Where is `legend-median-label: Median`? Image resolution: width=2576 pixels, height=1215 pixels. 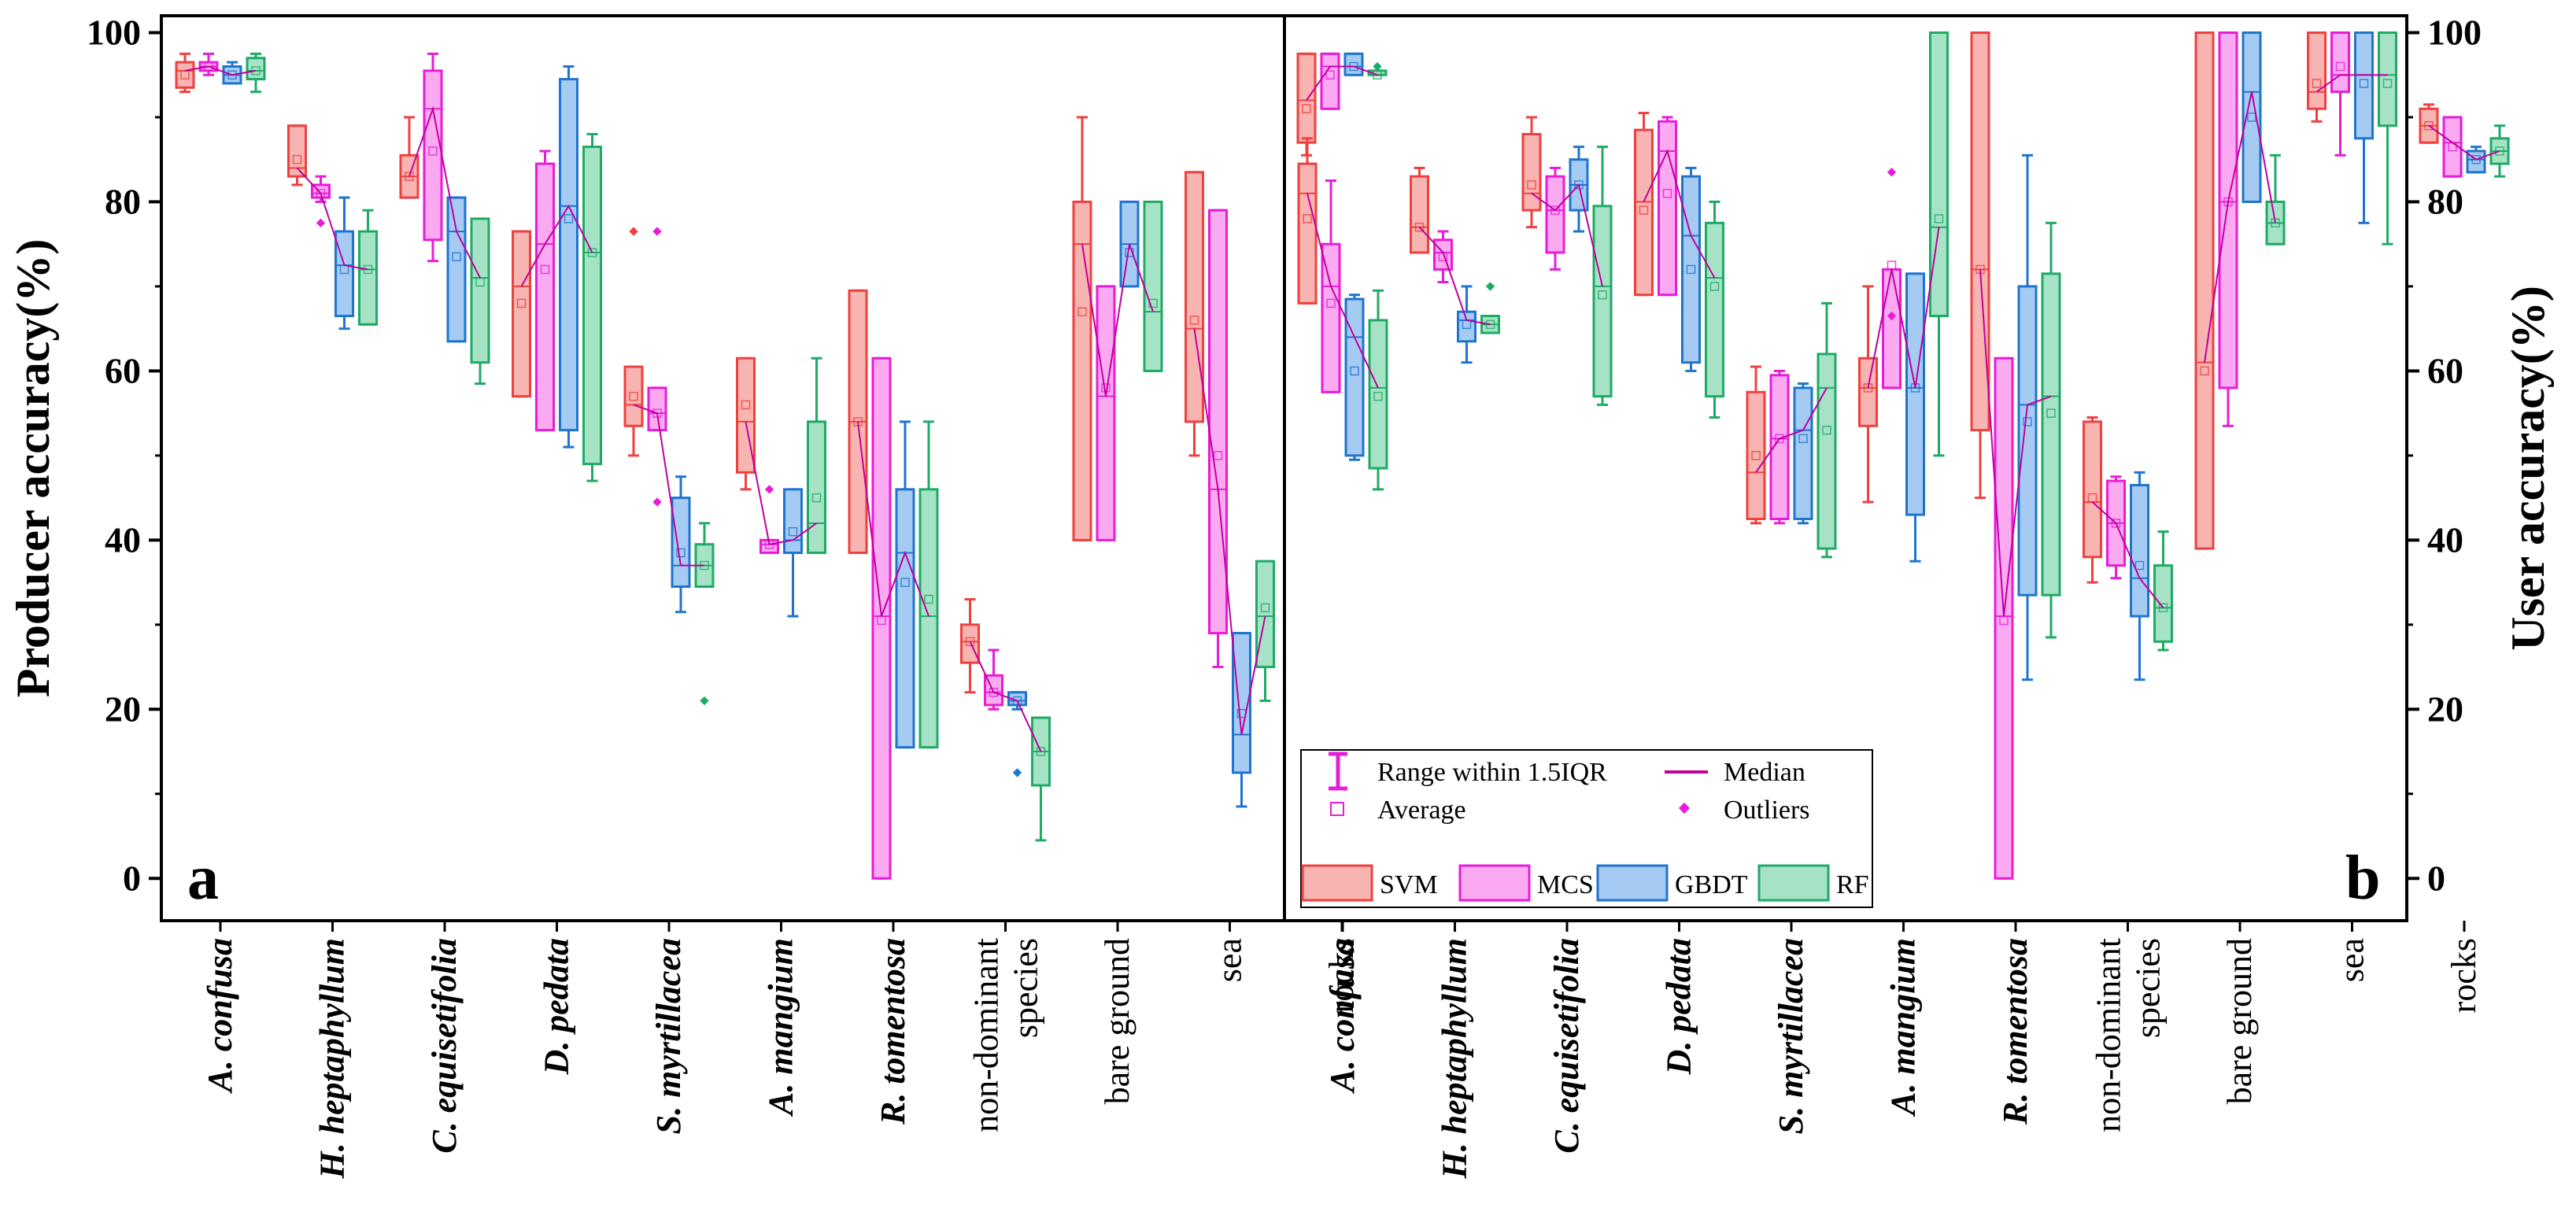
legend-median-label: Median is located at coordinates (1764, 772).